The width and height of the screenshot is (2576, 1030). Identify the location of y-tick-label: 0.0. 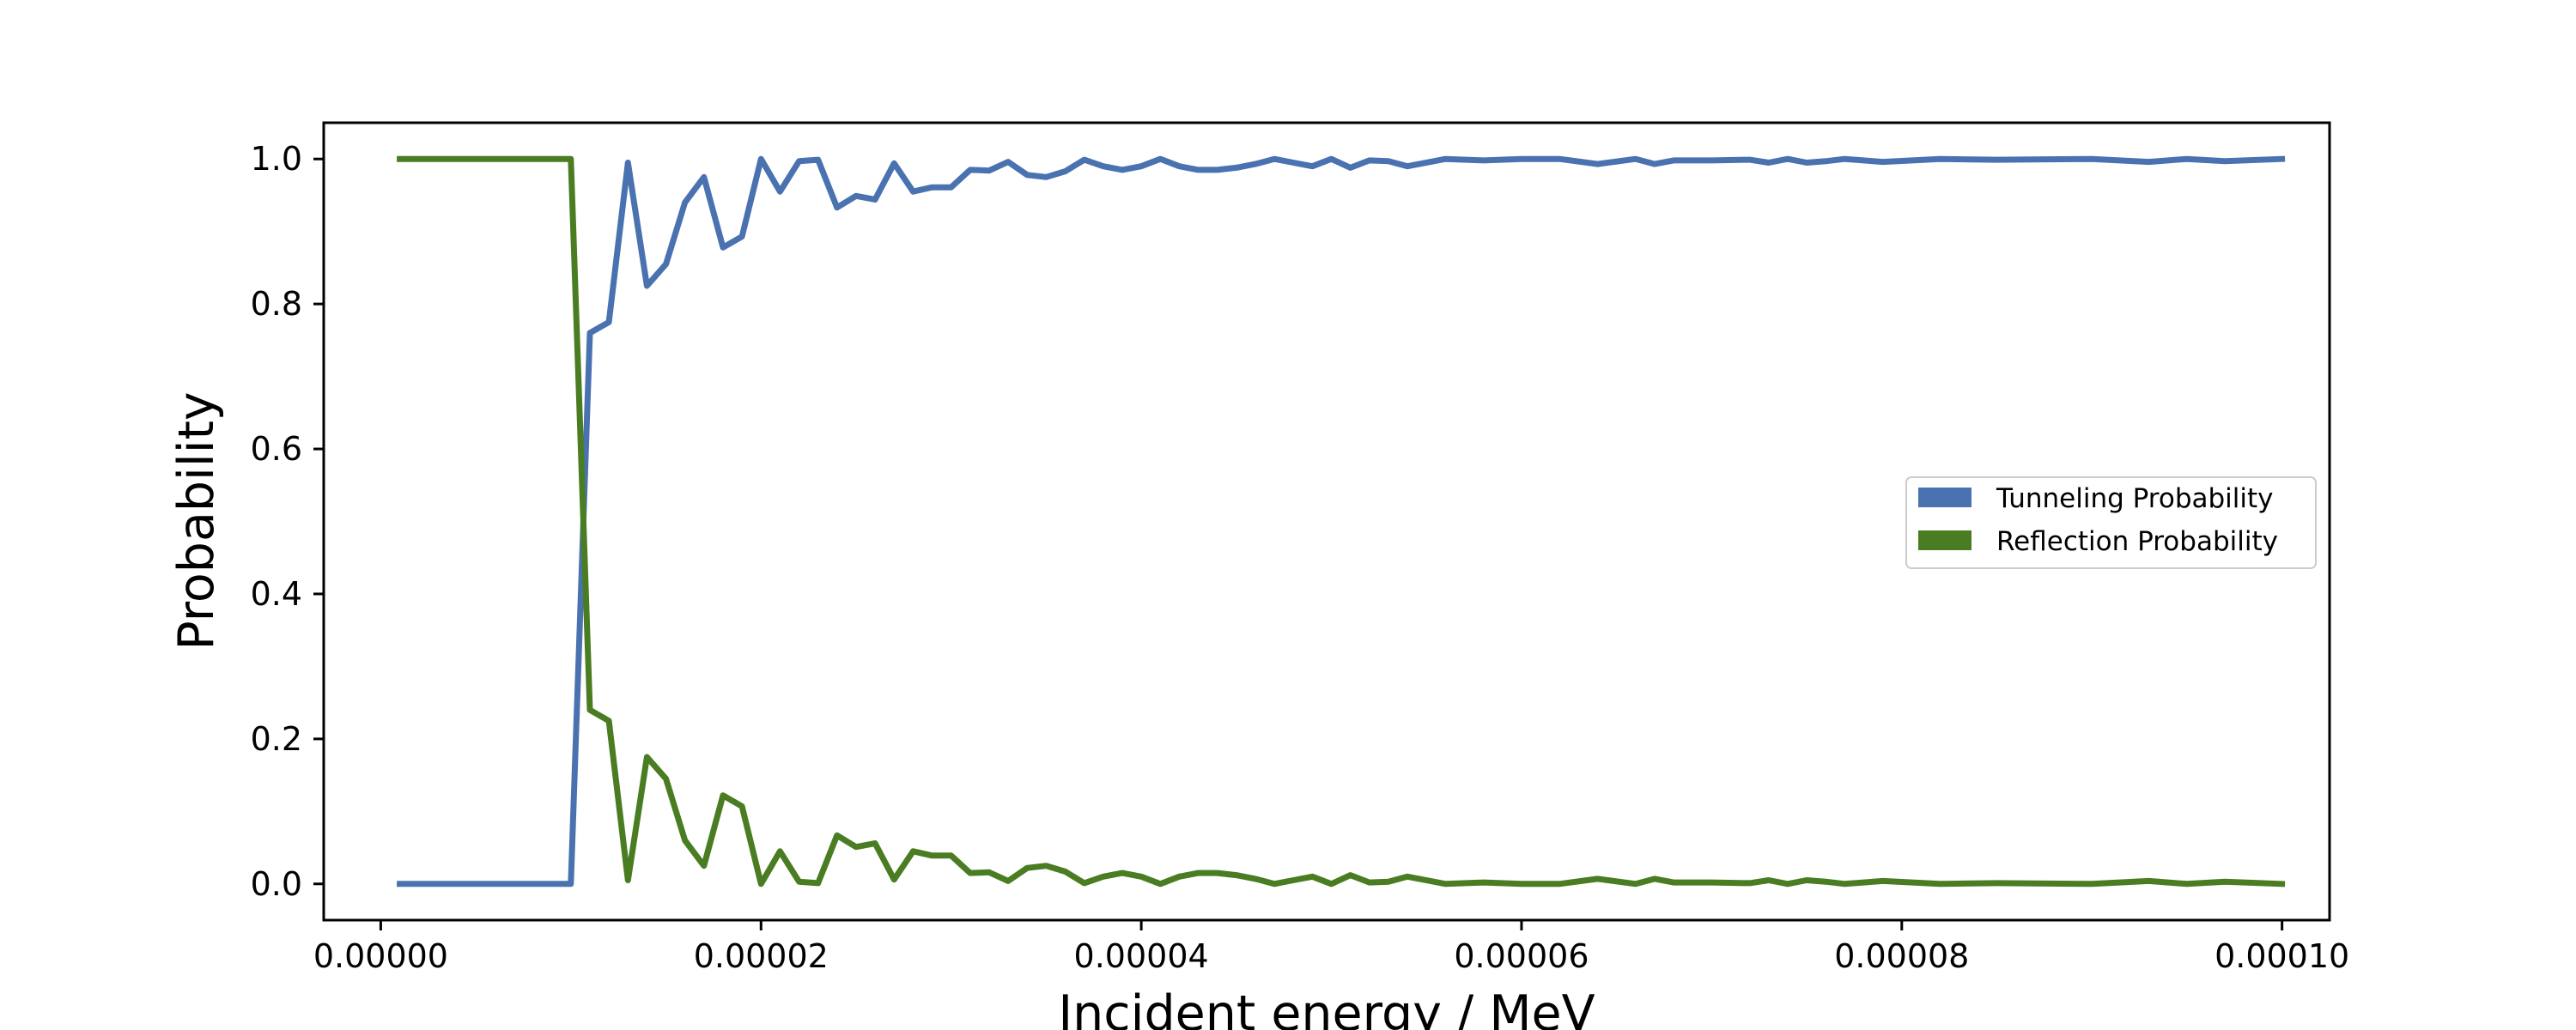
(276, 884).